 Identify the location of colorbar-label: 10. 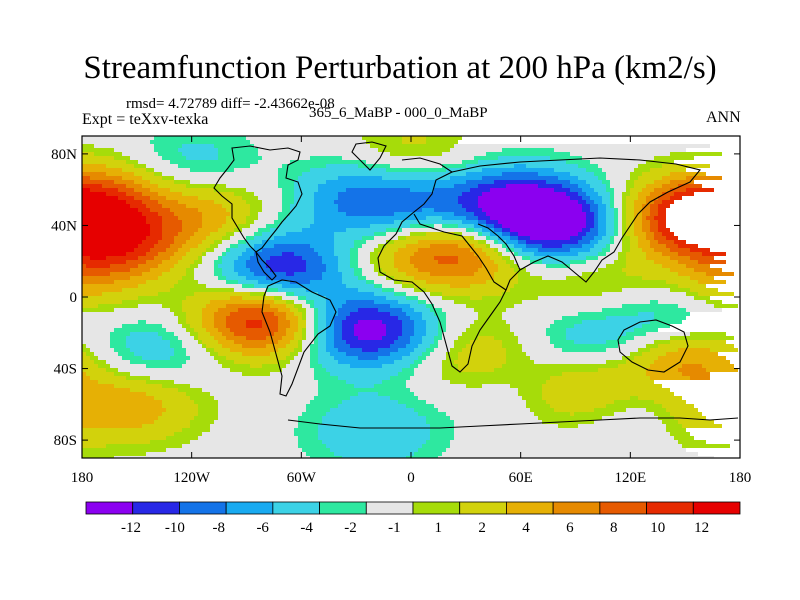
(657, 528).